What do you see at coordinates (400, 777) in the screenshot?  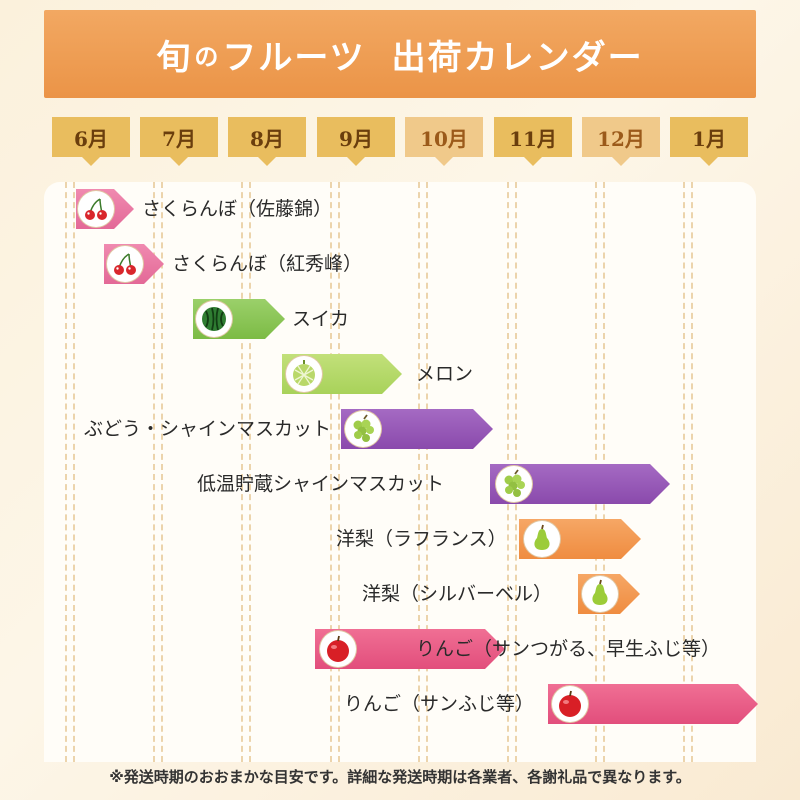 I see `footnote: ※発送時期のおおまかな目安です。詳細な発送時期は各業者、各謝礼品で異なります。` at bounding box center [400, 777].